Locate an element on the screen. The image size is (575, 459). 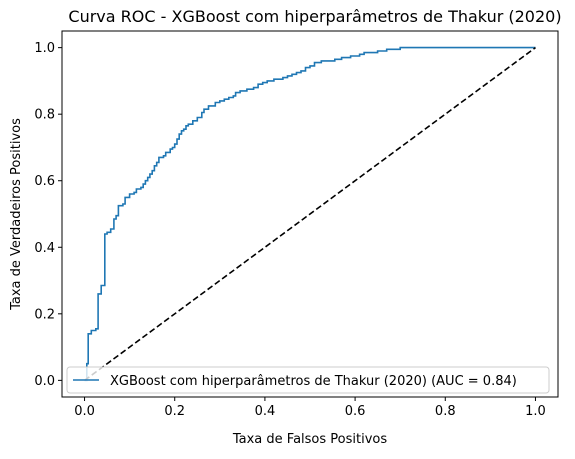
y-axis-ticks: 0.0 0.2 0.4 0.6 0.8 1.0 is located at coordinates (48, 215).